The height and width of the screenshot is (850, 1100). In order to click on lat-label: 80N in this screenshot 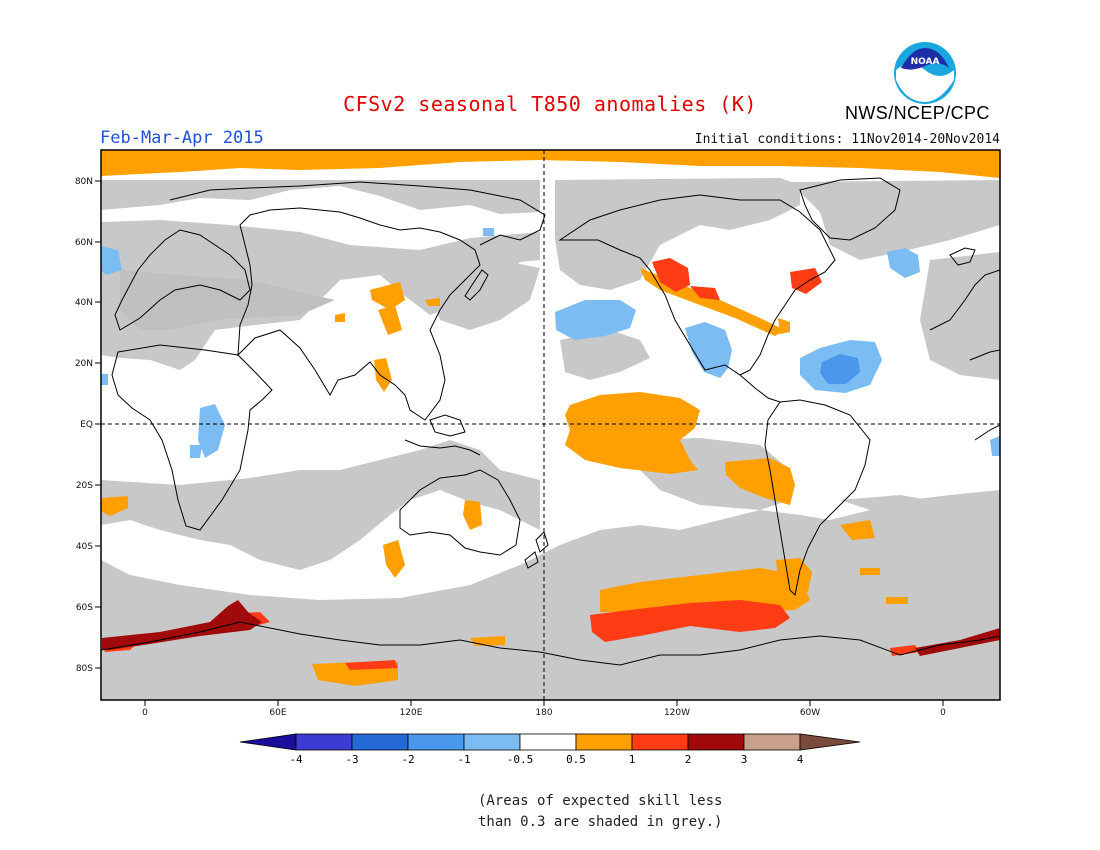, I will do `click(84, 182)`.